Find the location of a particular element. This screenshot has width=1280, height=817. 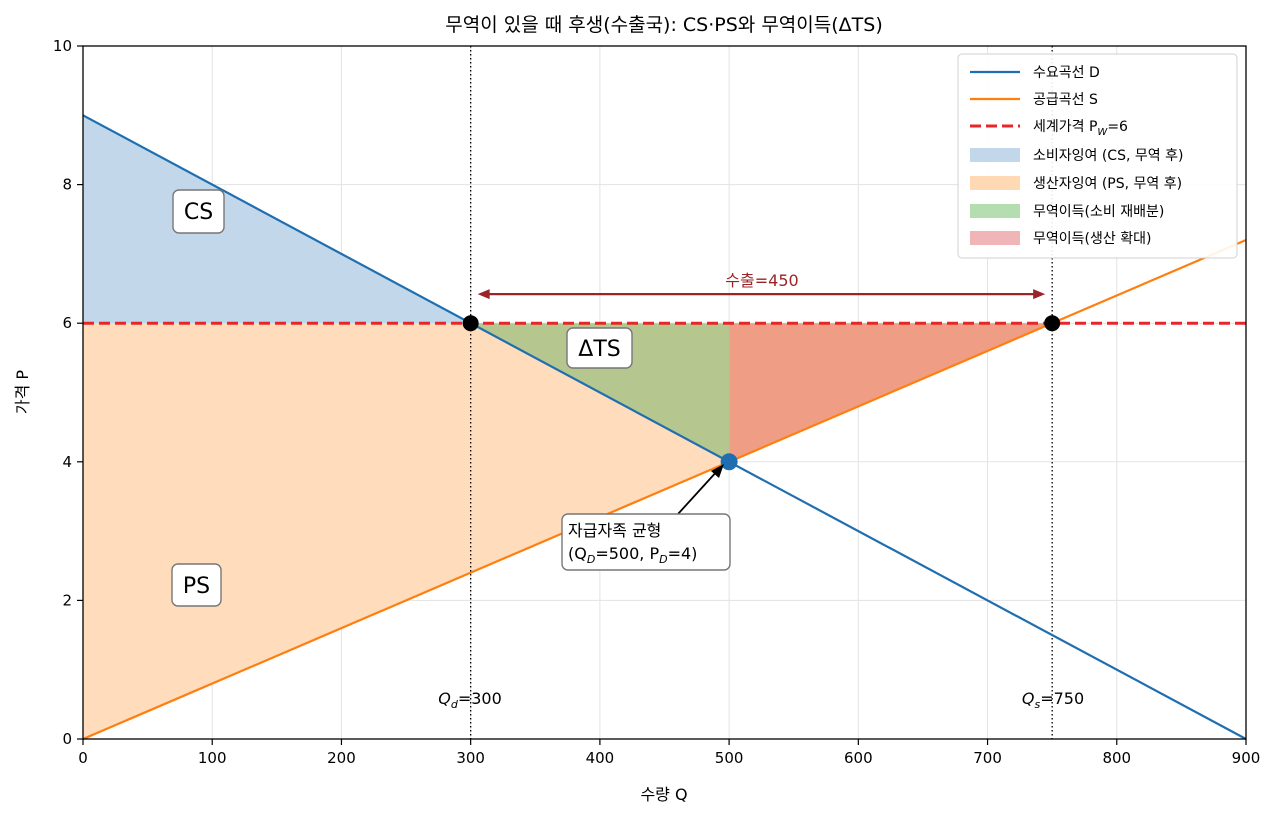

x-tick-label-6: 600 is located at coordinates (858, 758).